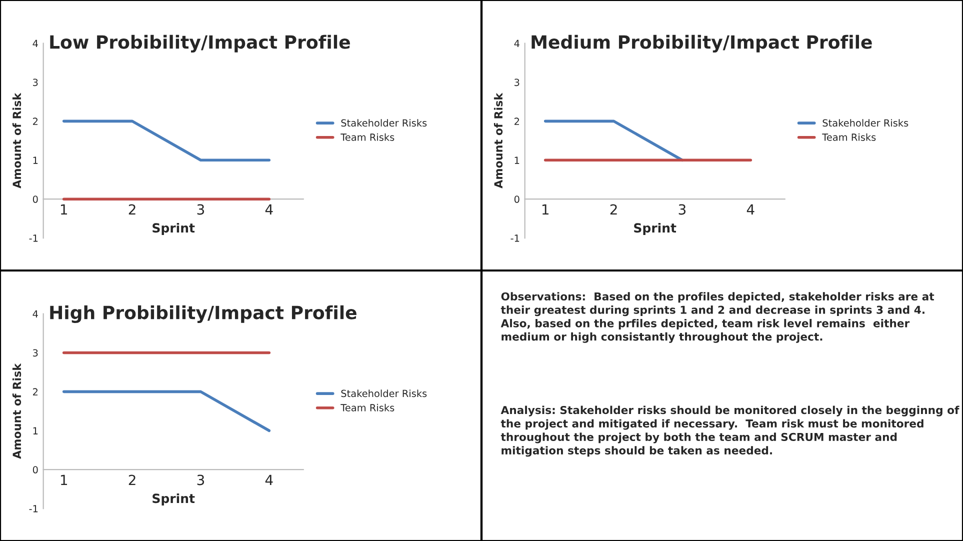  Describe the element at coordinates (717, 317) in the screenshot. I see `text: Observations: Based on the profiles depicted, stakeholder risks are at their greatest during sprints 1 and 2 and decrease in sprints 3 and 4. Also, based on the prfiles depicted, team risk level remains either medium or high consistantly throughout the project.` at that location.